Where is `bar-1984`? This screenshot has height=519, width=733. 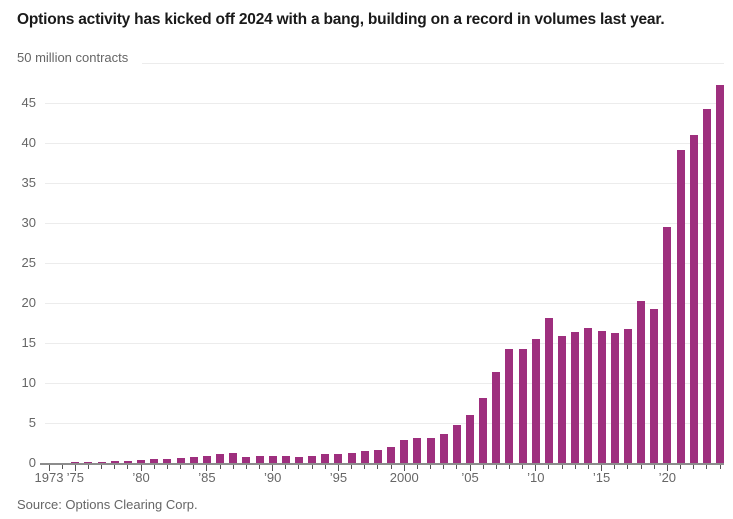
bar-1984 is located at coordinates (193, 459).